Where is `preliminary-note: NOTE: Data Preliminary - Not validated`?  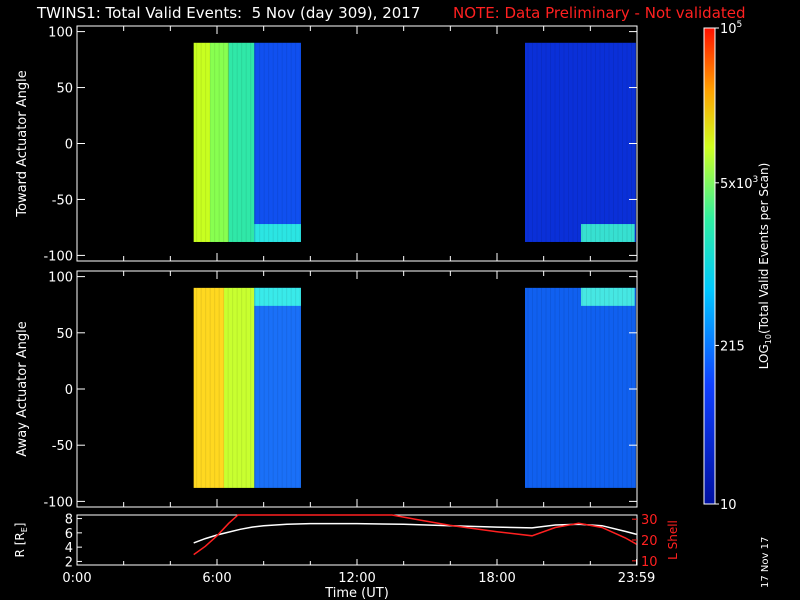
preliminary-note: NOTE: Data Preliminary - Not validated is located at coordinates (599, 13).